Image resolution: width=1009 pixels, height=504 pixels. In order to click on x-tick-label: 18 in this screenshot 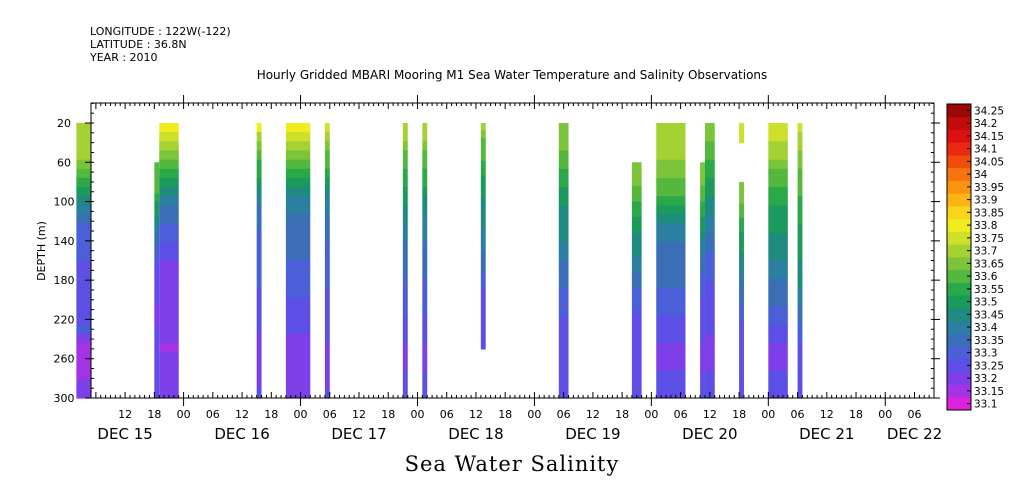, I will do `click(505, 414)`.